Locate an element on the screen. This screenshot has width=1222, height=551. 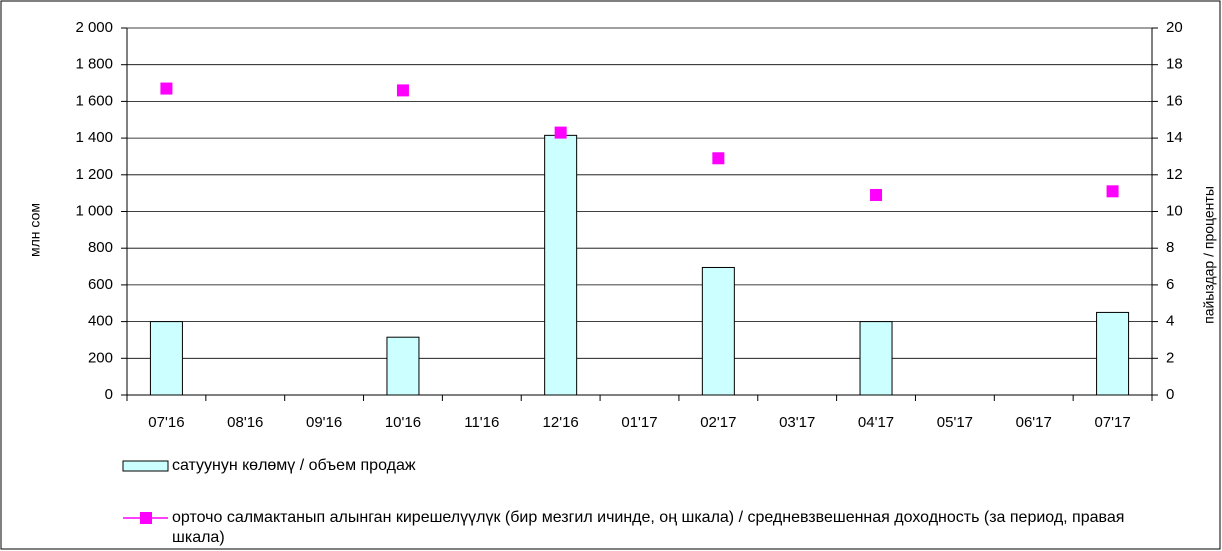
x-tick-label: 01'17 is located at coordinates (639, 422).